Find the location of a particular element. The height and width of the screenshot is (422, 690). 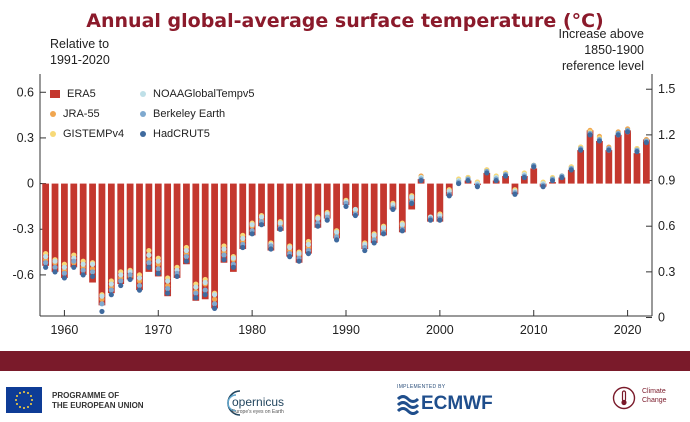

x-tick-label: 1960 is located at coordinates (64, 330).